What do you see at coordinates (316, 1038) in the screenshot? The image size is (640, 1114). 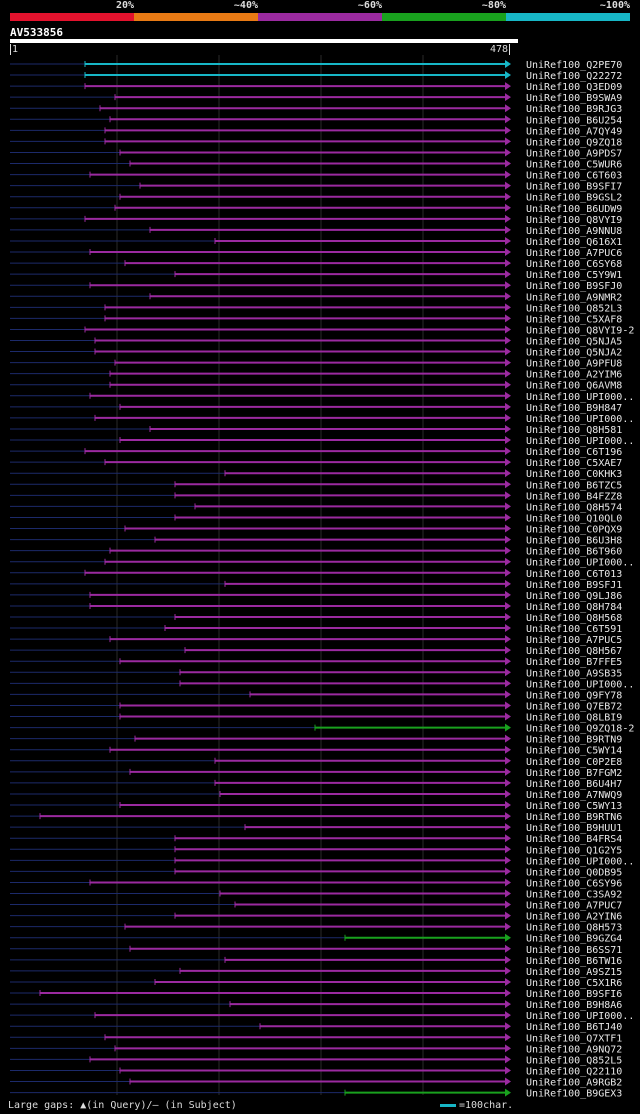 I see `hit-row: UniRef100_Q7XTF1` at bounding box center [316, 1038].